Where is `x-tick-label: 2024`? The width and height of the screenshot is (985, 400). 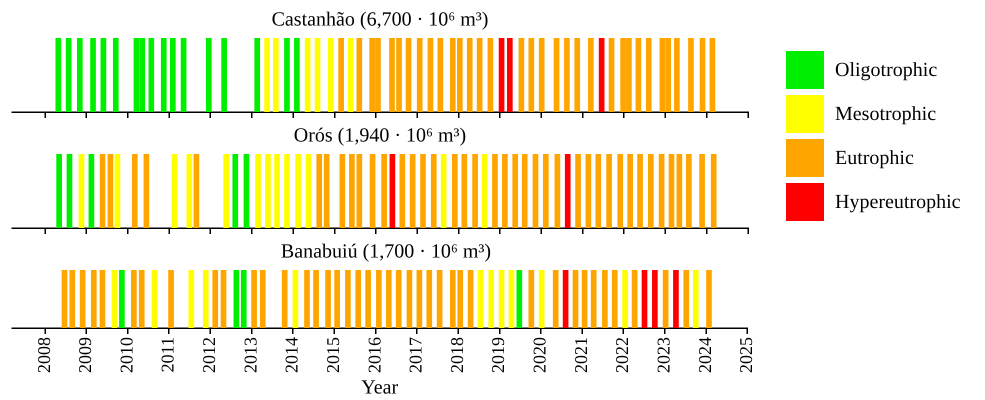
x-tick-label: 2024 is located at coordinates (704, 355).